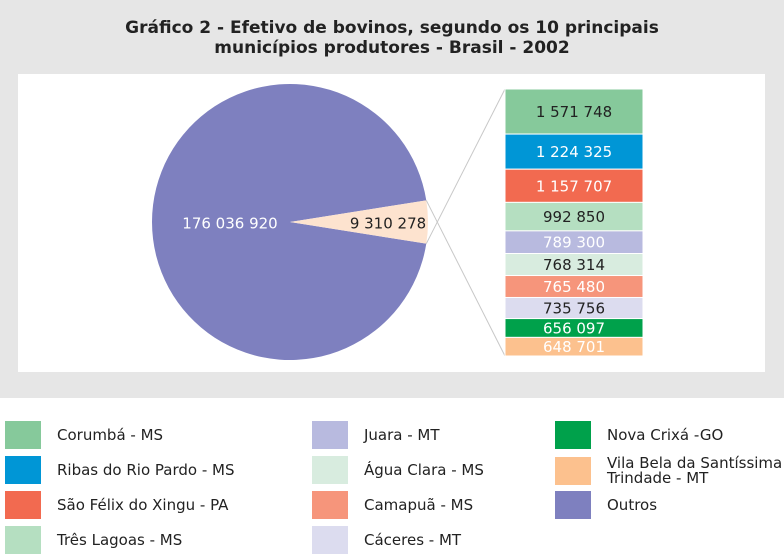 The width and height of the screenshot is (784, 556). I want to click on legend-item: Corumbá - MS, so click(126, 435).